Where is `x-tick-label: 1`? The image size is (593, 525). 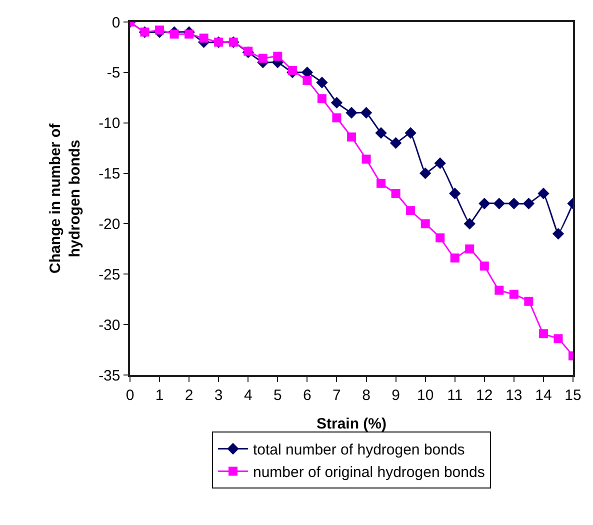 x-tick-label: 1 is located at coordinates (159, 395).